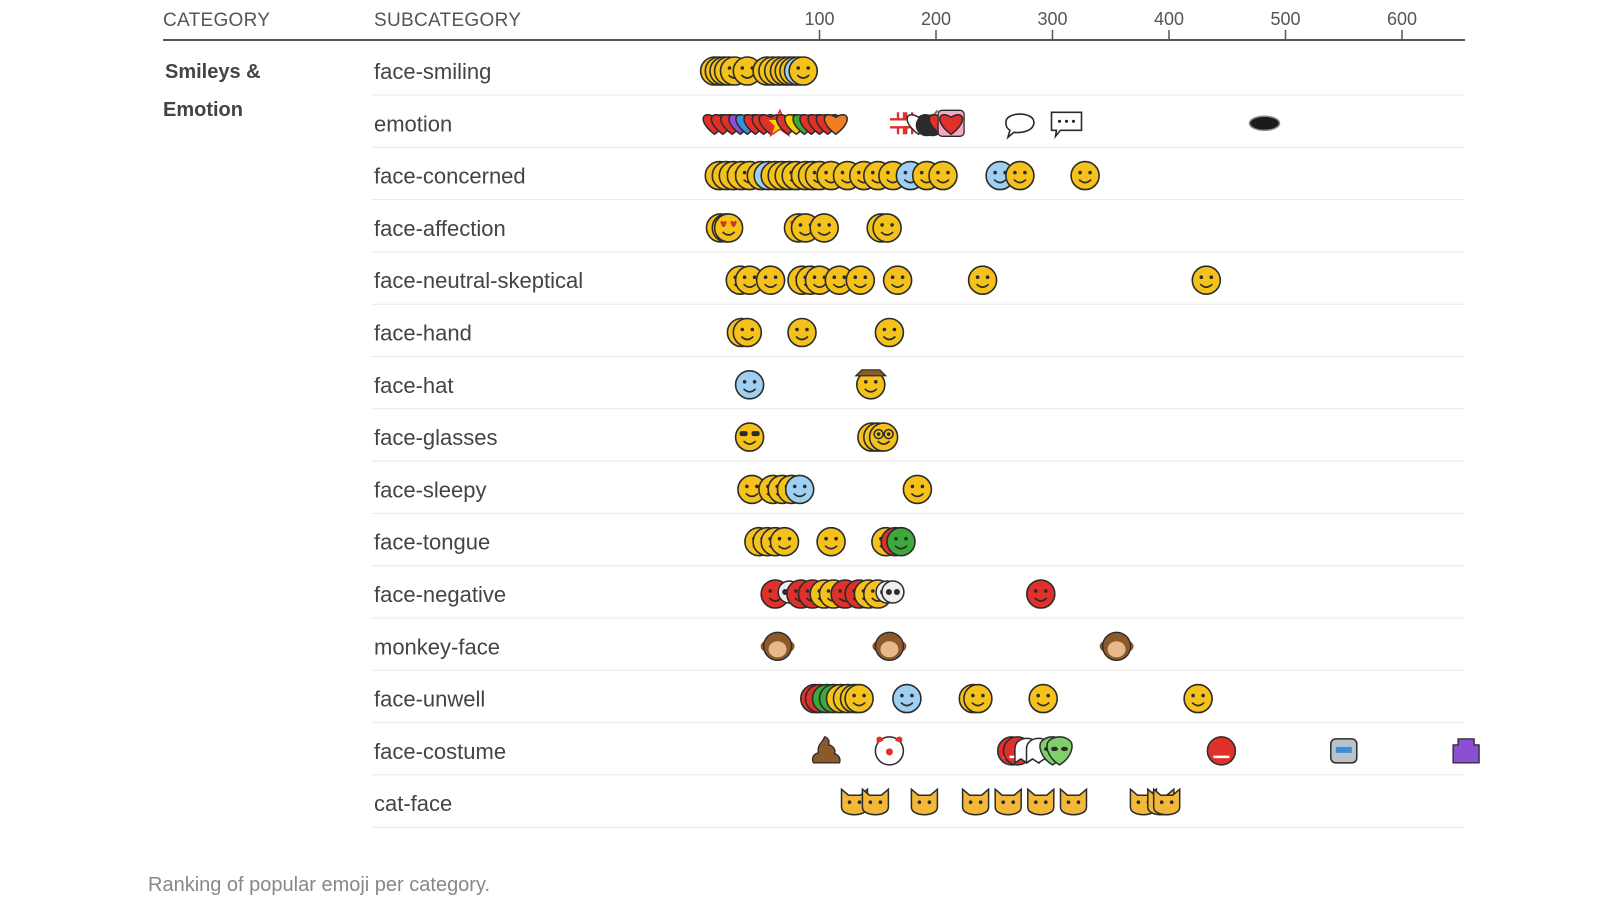  I want to click on emoji-point-heart-orange, so click(835, 125).